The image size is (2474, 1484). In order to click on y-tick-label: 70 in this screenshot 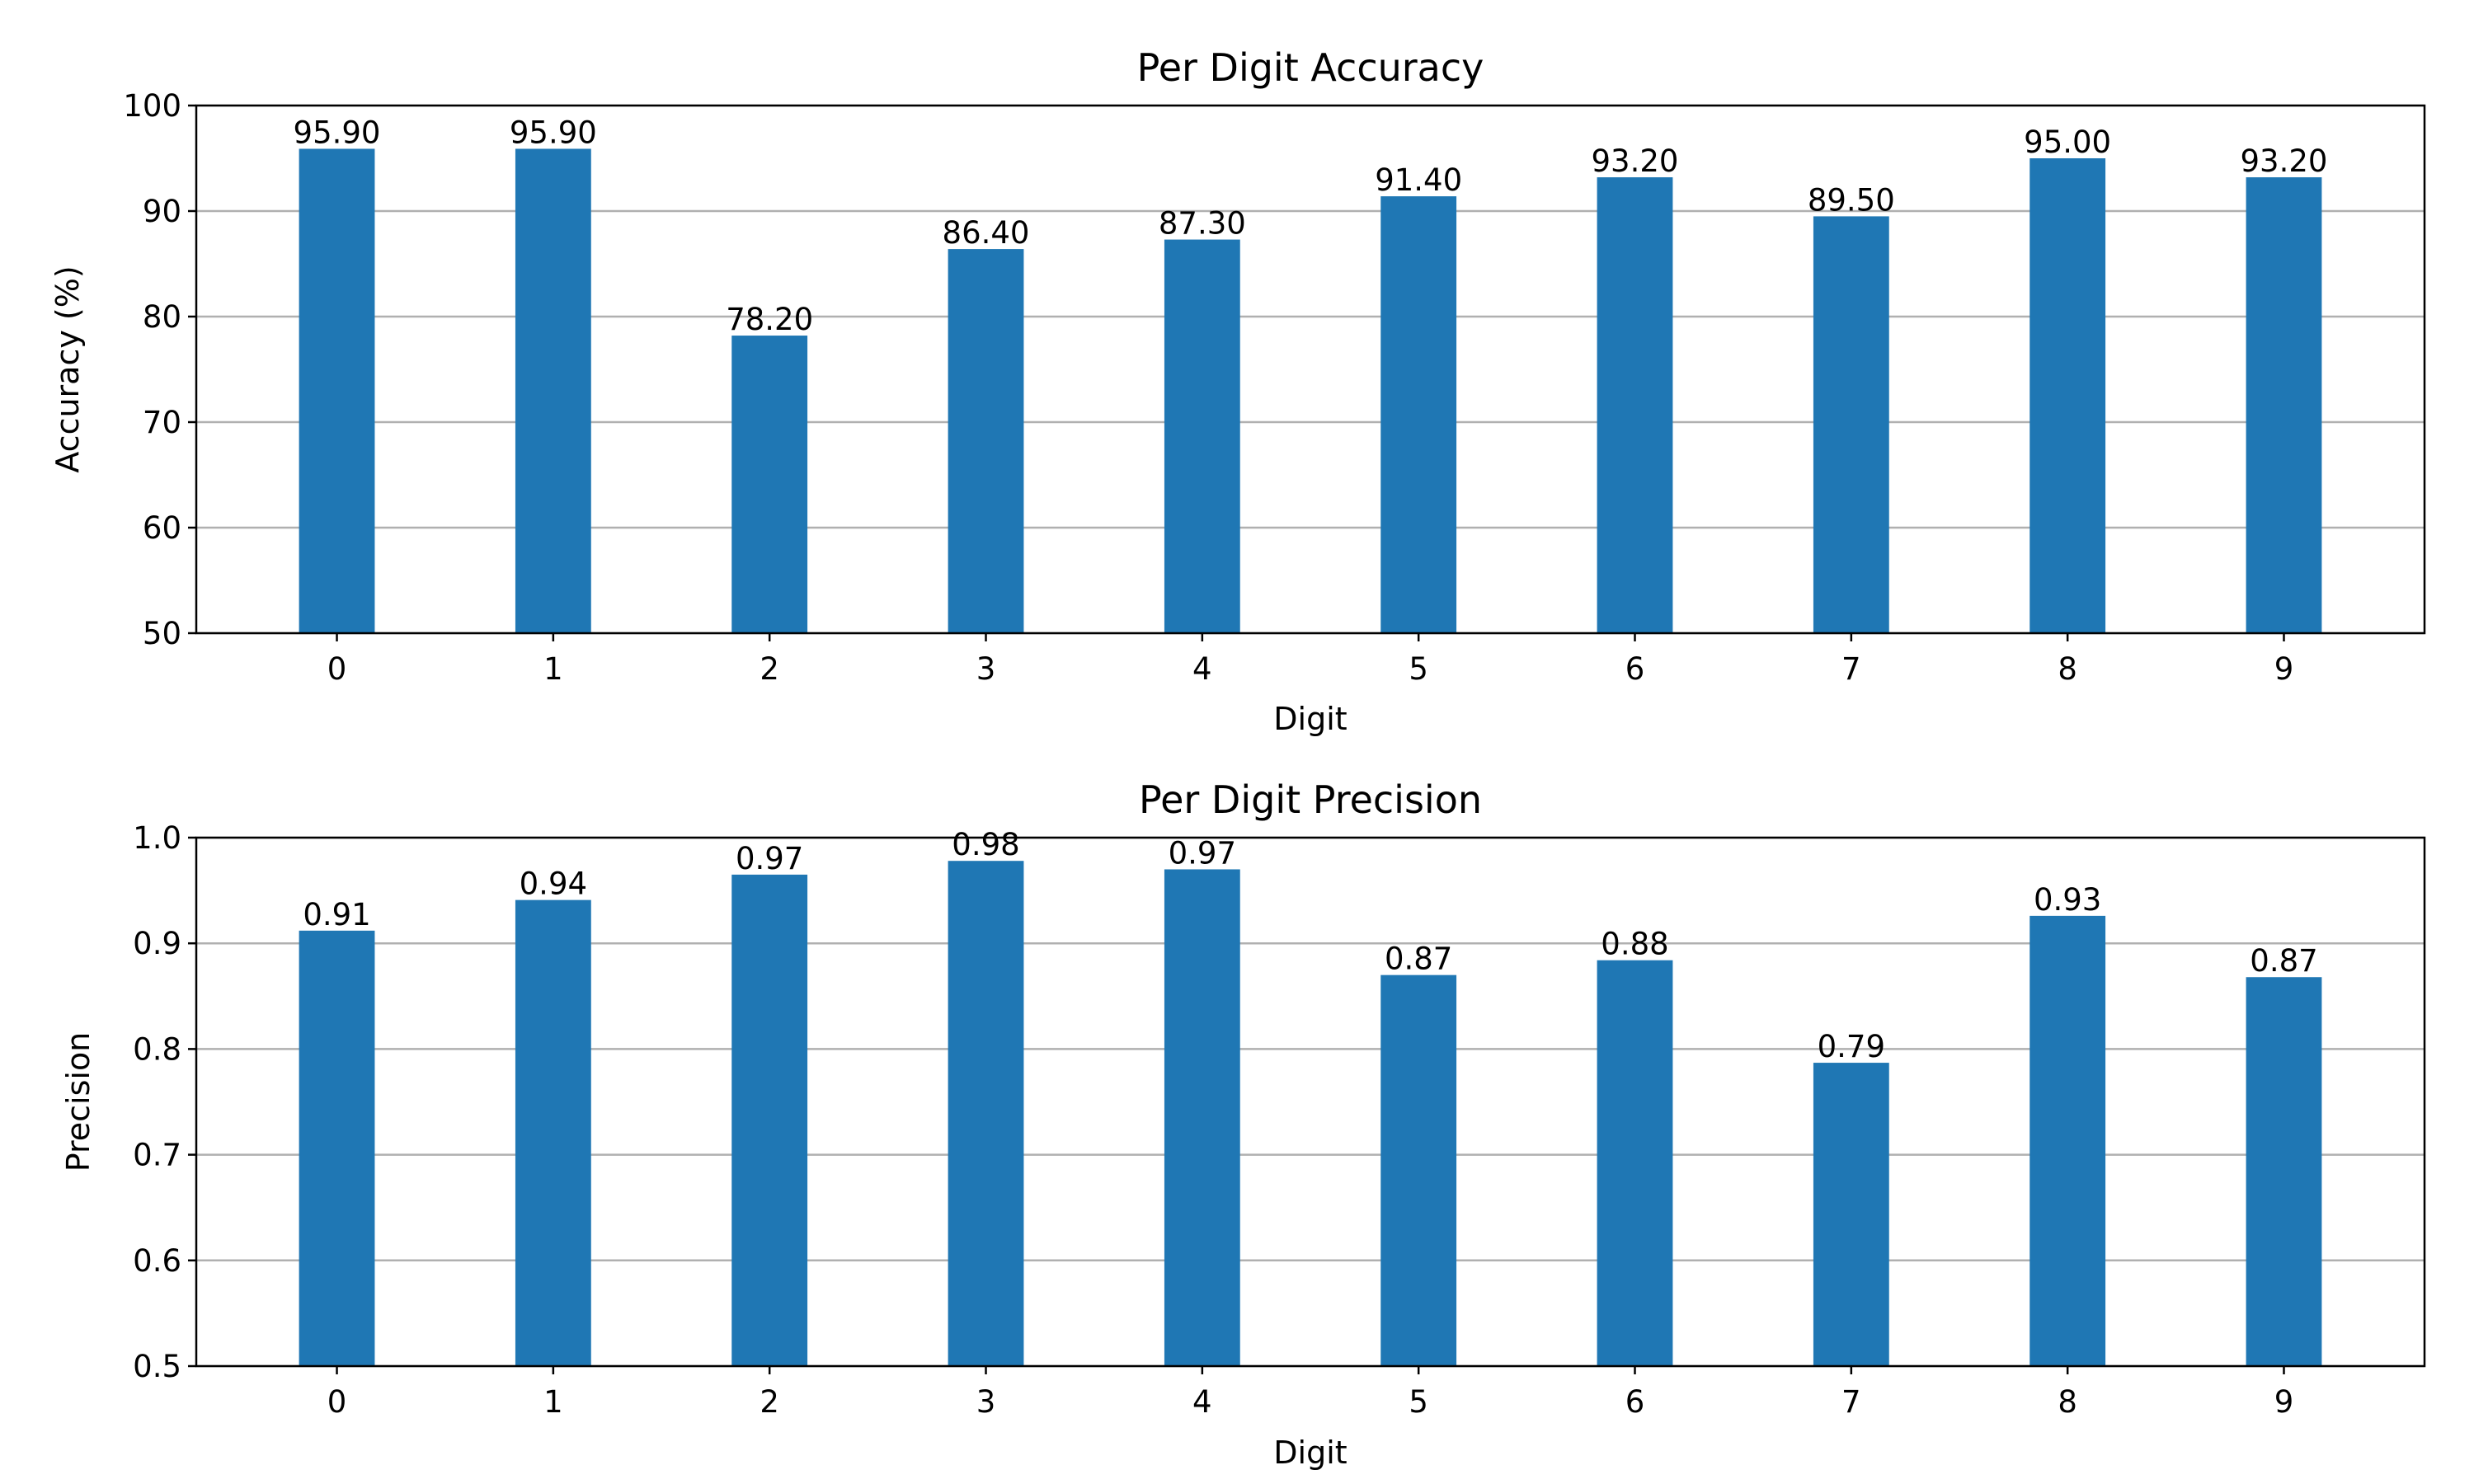, I will do `click(162, 422)`.